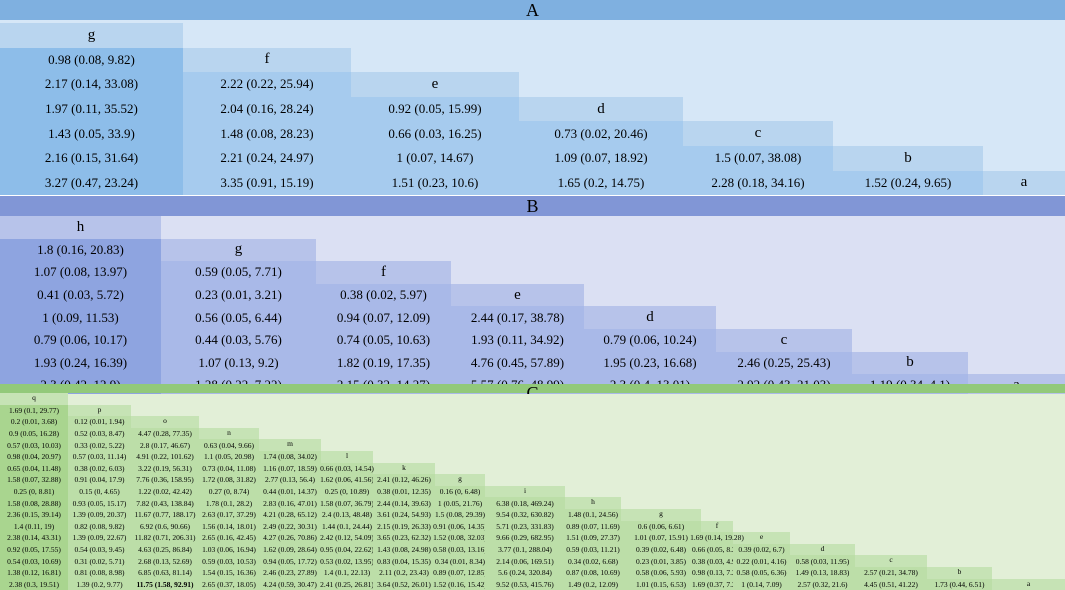 The height and width of the screenshot is (590, 1065). What do you see at coordinates (290, 445) in the screenshot?
I see `diagonal-label: m` at bounding box center [290, 445].